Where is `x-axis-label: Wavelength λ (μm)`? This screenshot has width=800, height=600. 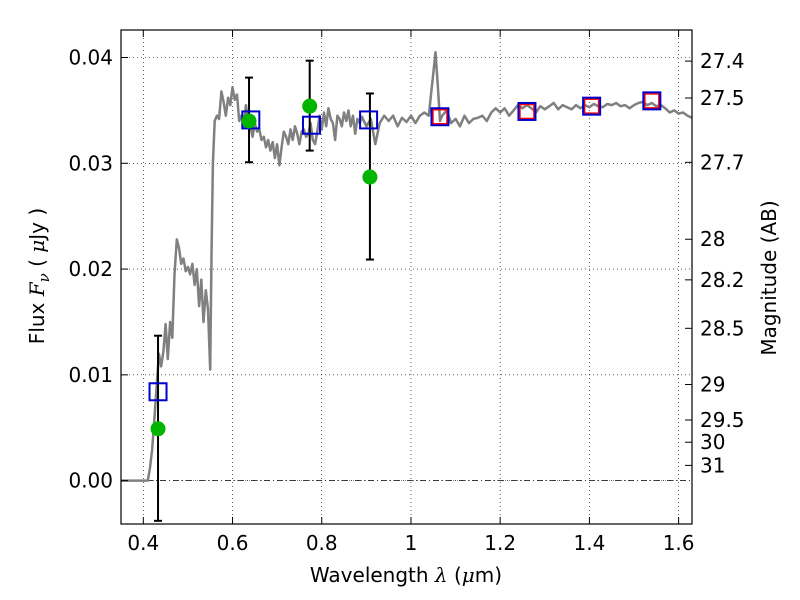
x-axis-label: Wavelength λ (μm) is located at coordinates (406, 575).